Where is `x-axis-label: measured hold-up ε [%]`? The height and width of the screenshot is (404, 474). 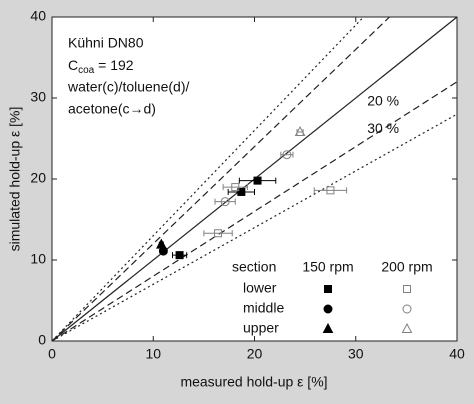
x-axis-label: measured hold-up ε [%] is located at coordinates (253, 382).